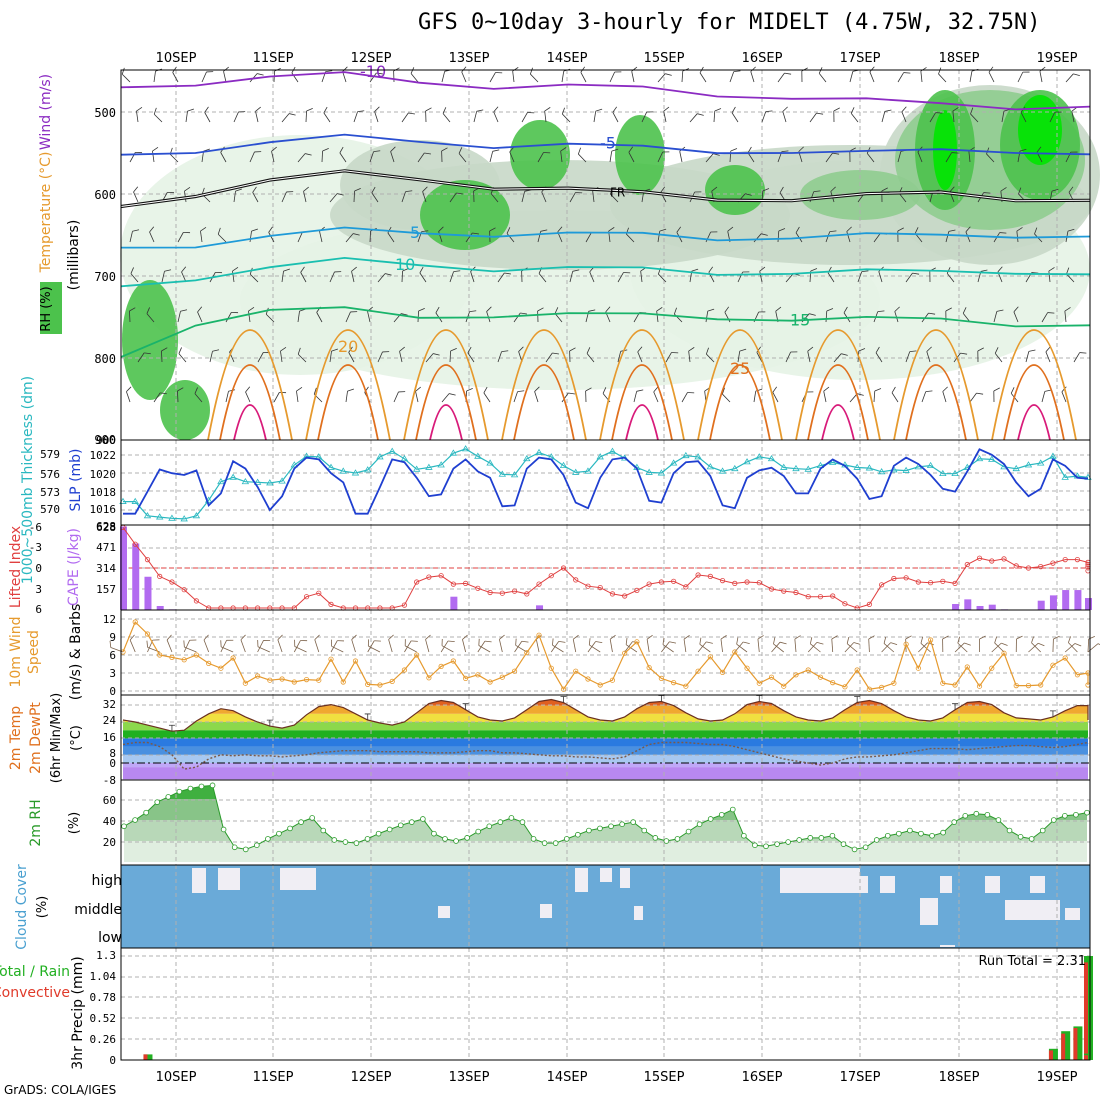  What do you see at coordinates (576, 637) in the screenshot?
I see `surface-wind-barb-flag` at bounding box center [576, 637].